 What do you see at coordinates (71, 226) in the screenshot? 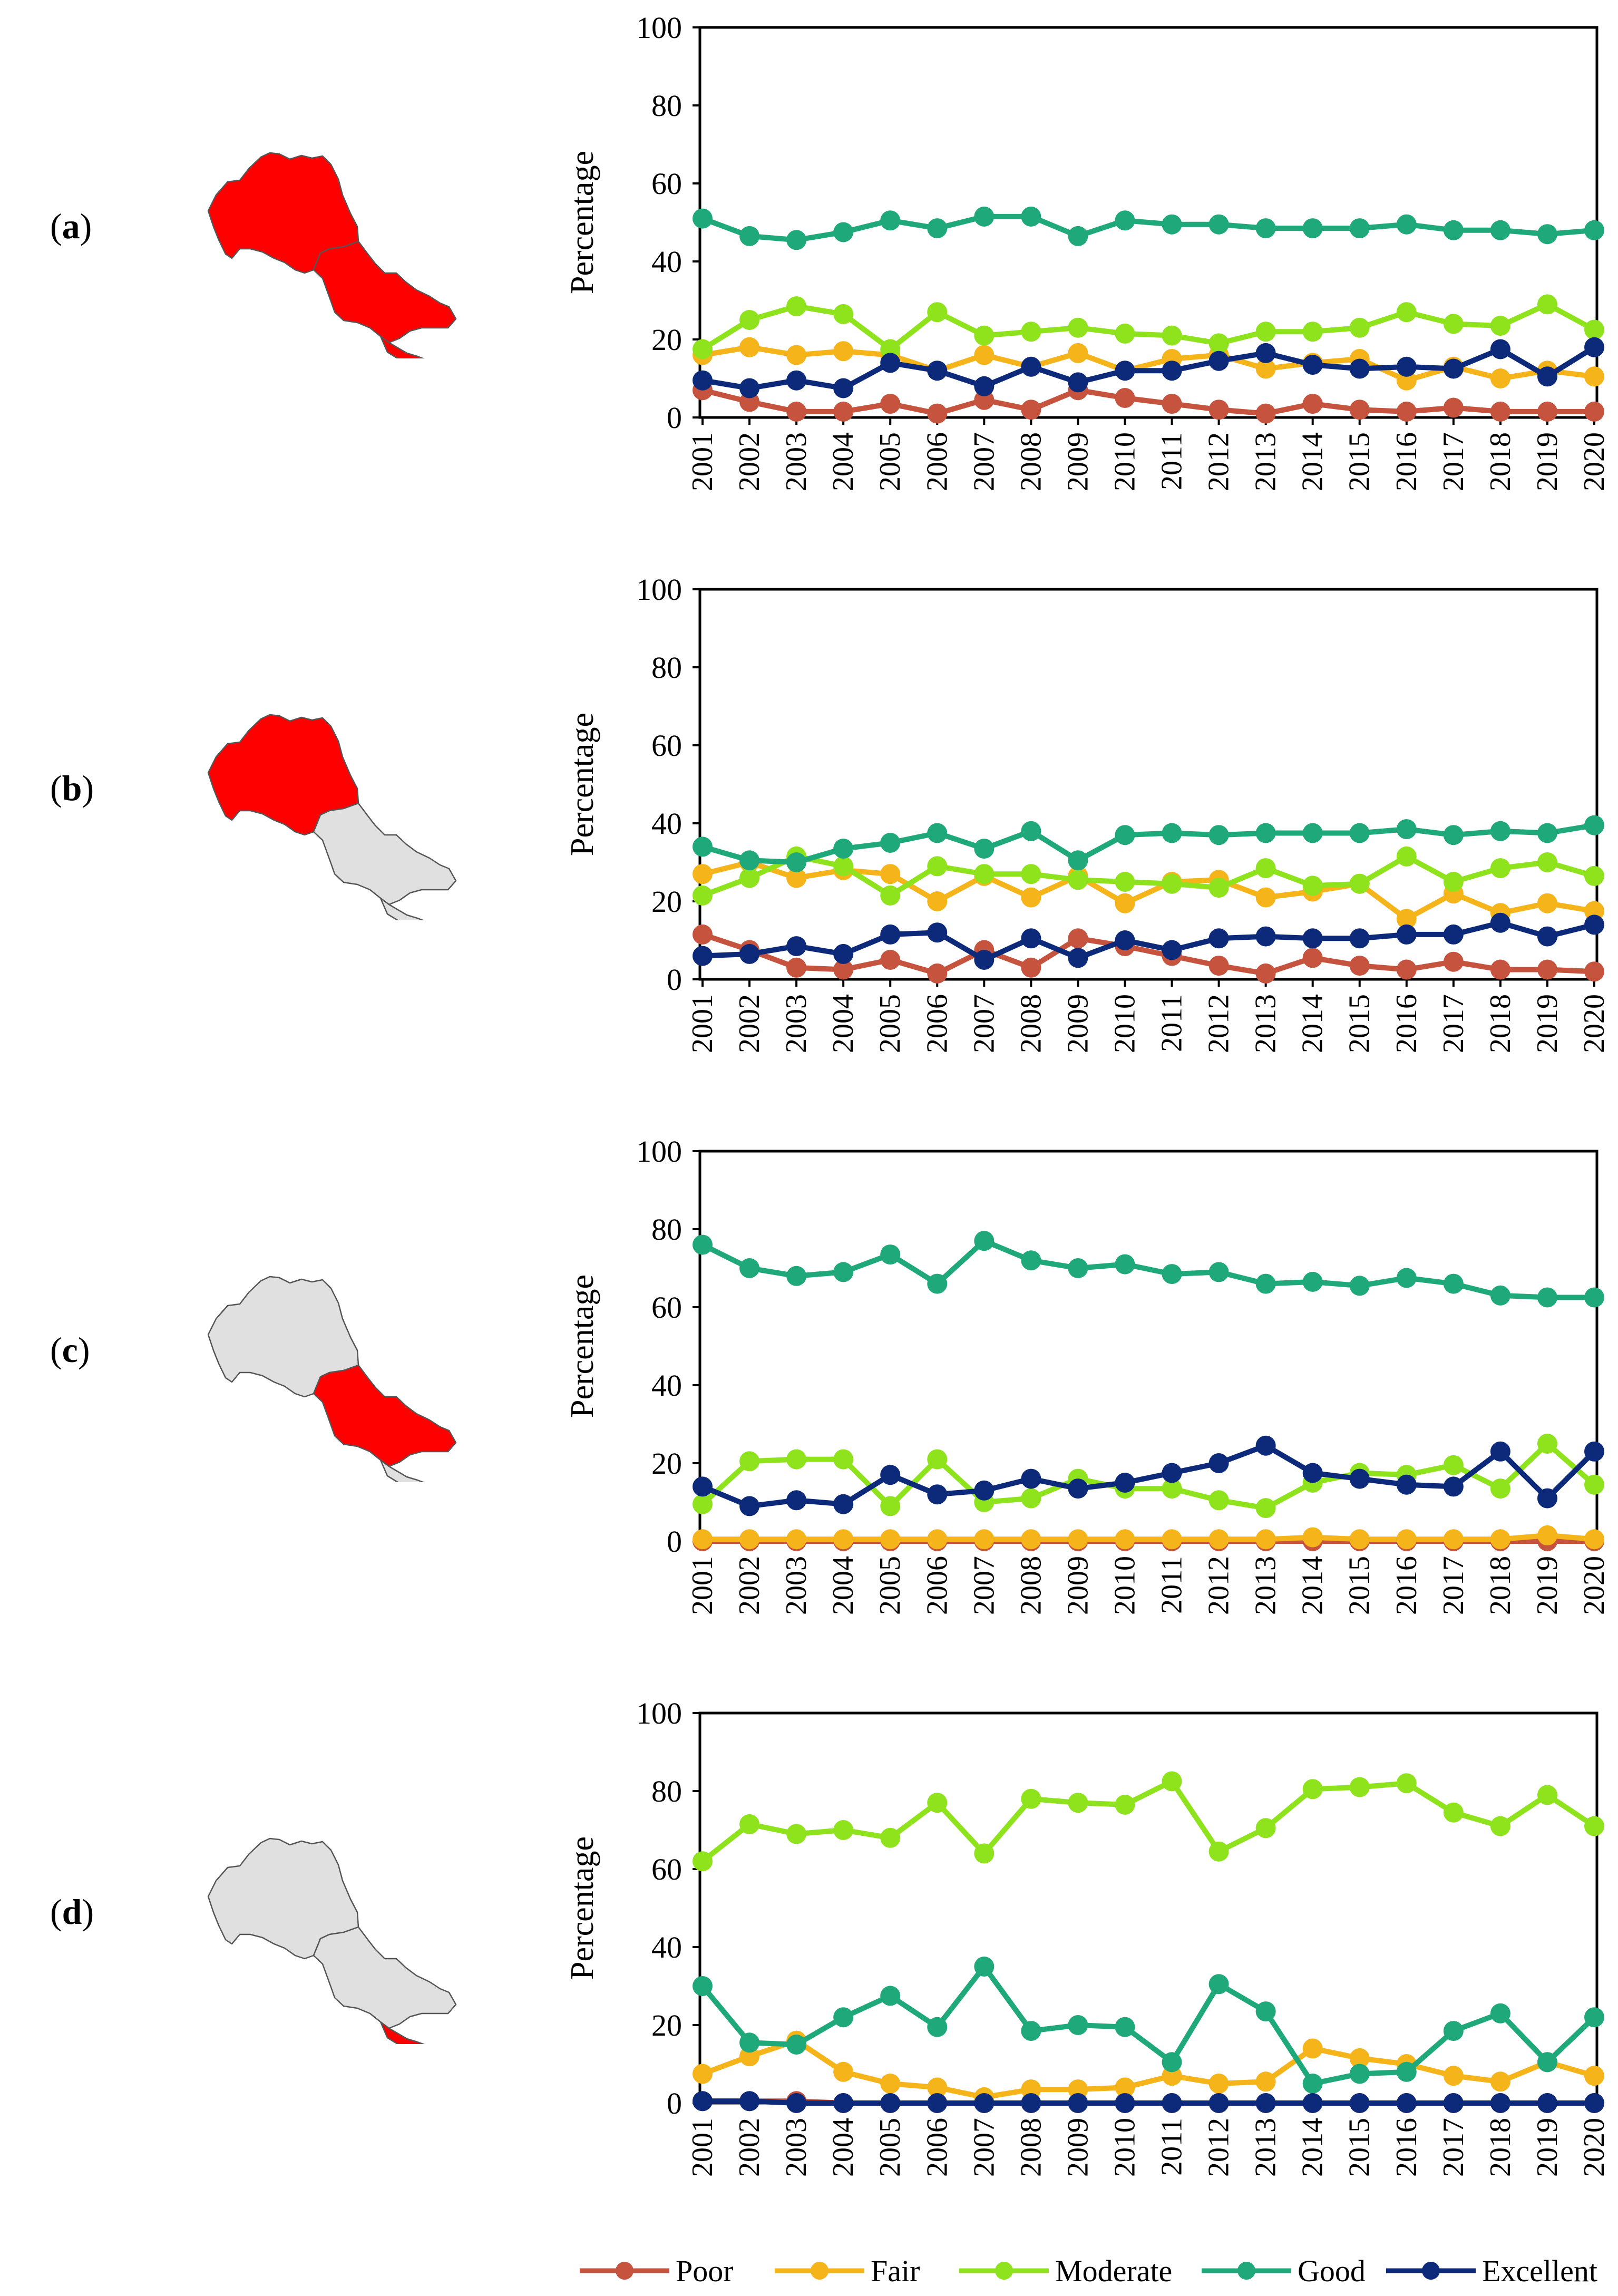
I see `panel-label: (a)` at bounding box center [71, 226].